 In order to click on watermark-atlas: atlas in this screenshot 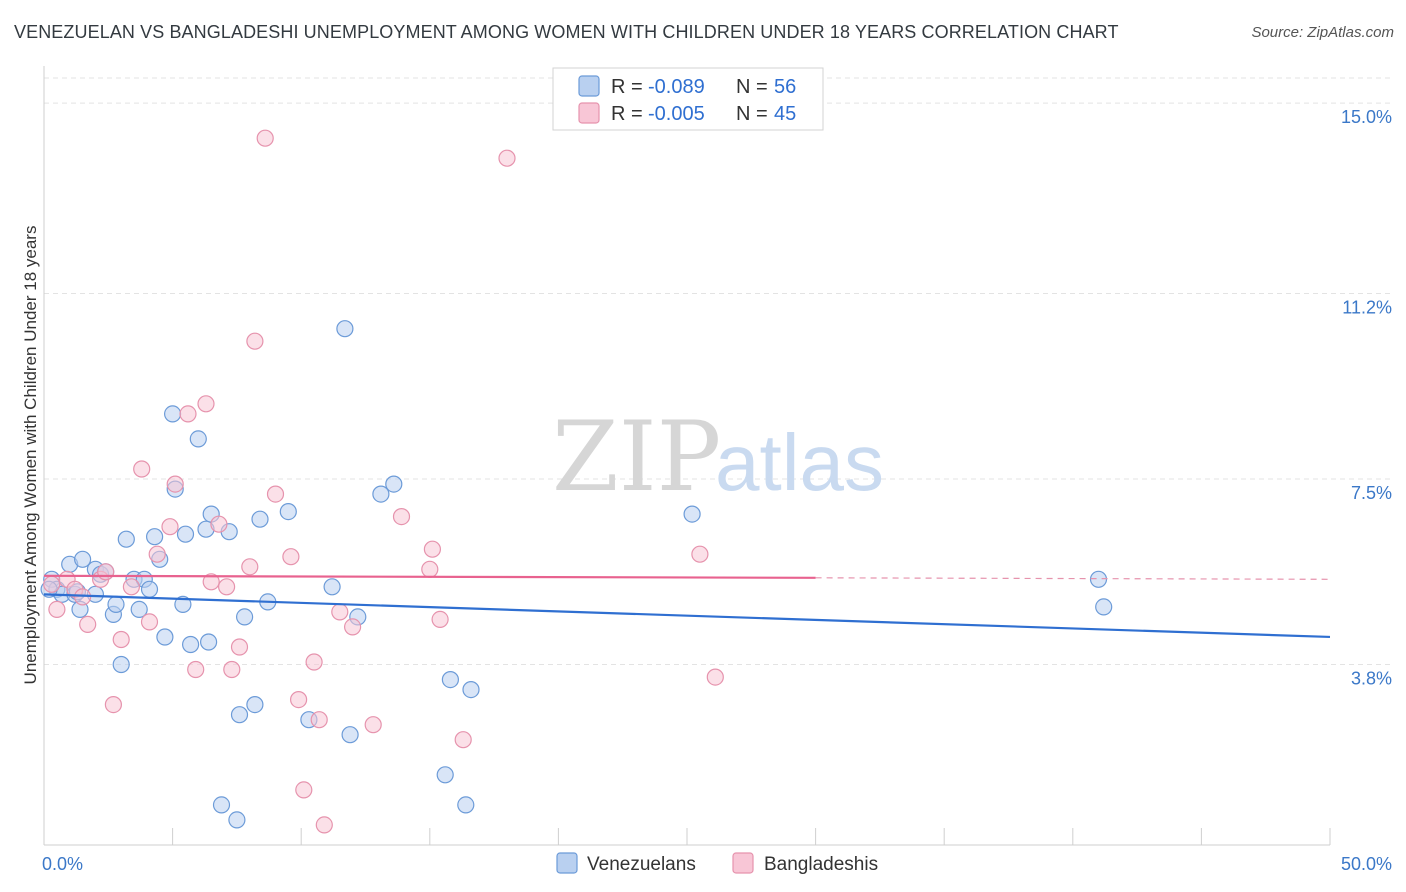, I will do `click(799, 462)`.